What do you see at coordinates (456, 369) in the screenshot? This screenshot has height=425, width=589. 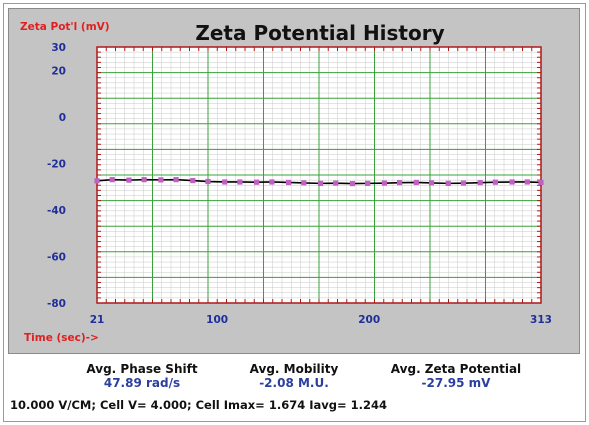 I see `zeta-label: Avg. Zeta Potential` at bounding box center [456, 369].